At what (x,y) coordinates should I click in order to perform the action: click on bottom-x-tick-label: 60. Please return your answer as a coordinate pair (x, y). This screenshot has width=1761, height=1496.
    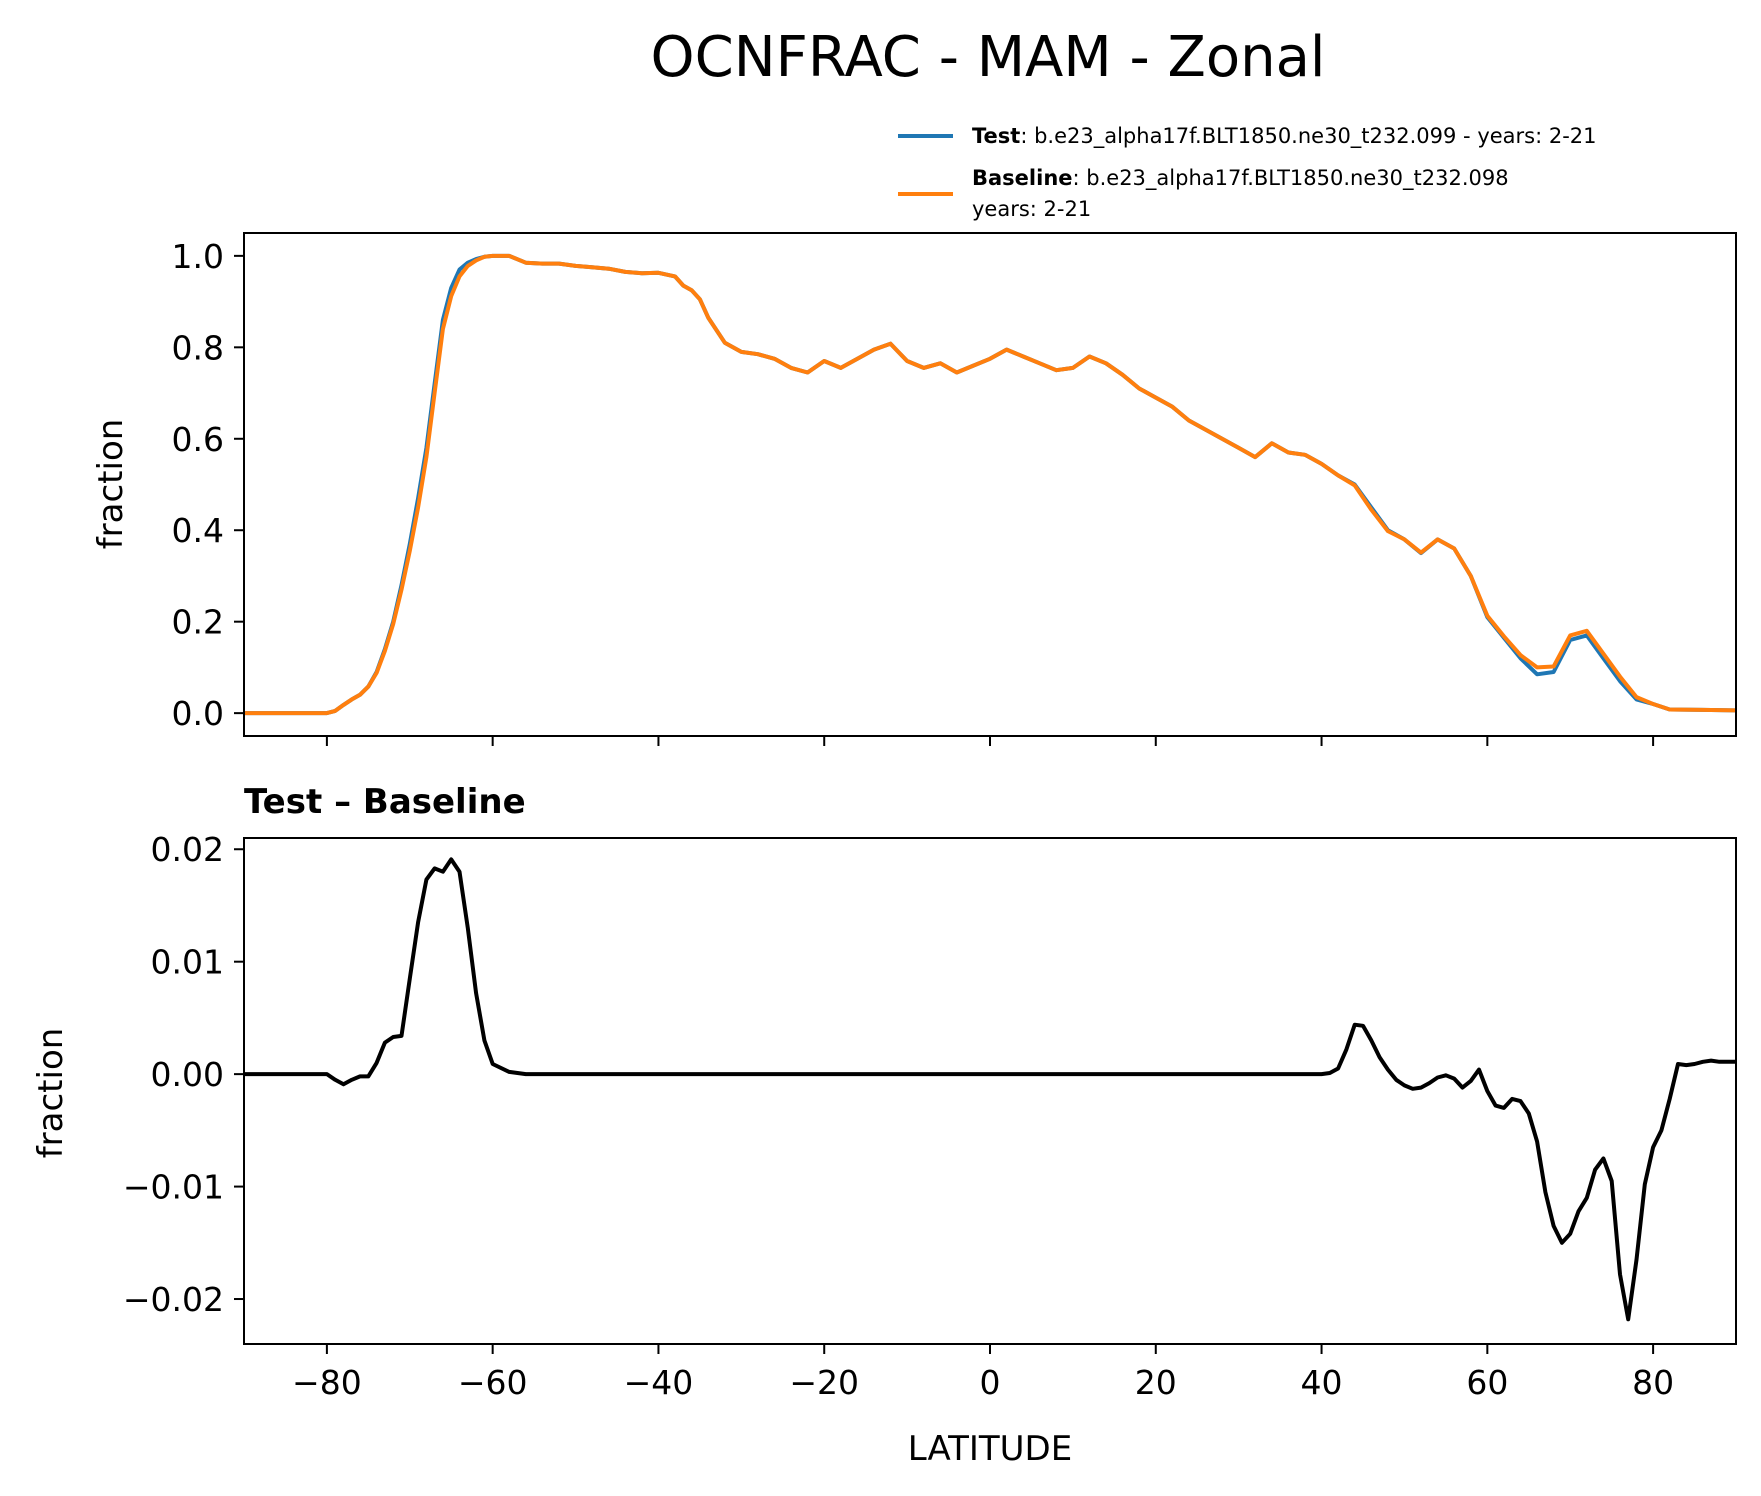
    Looking at the image, I should click on (1487, 1382).